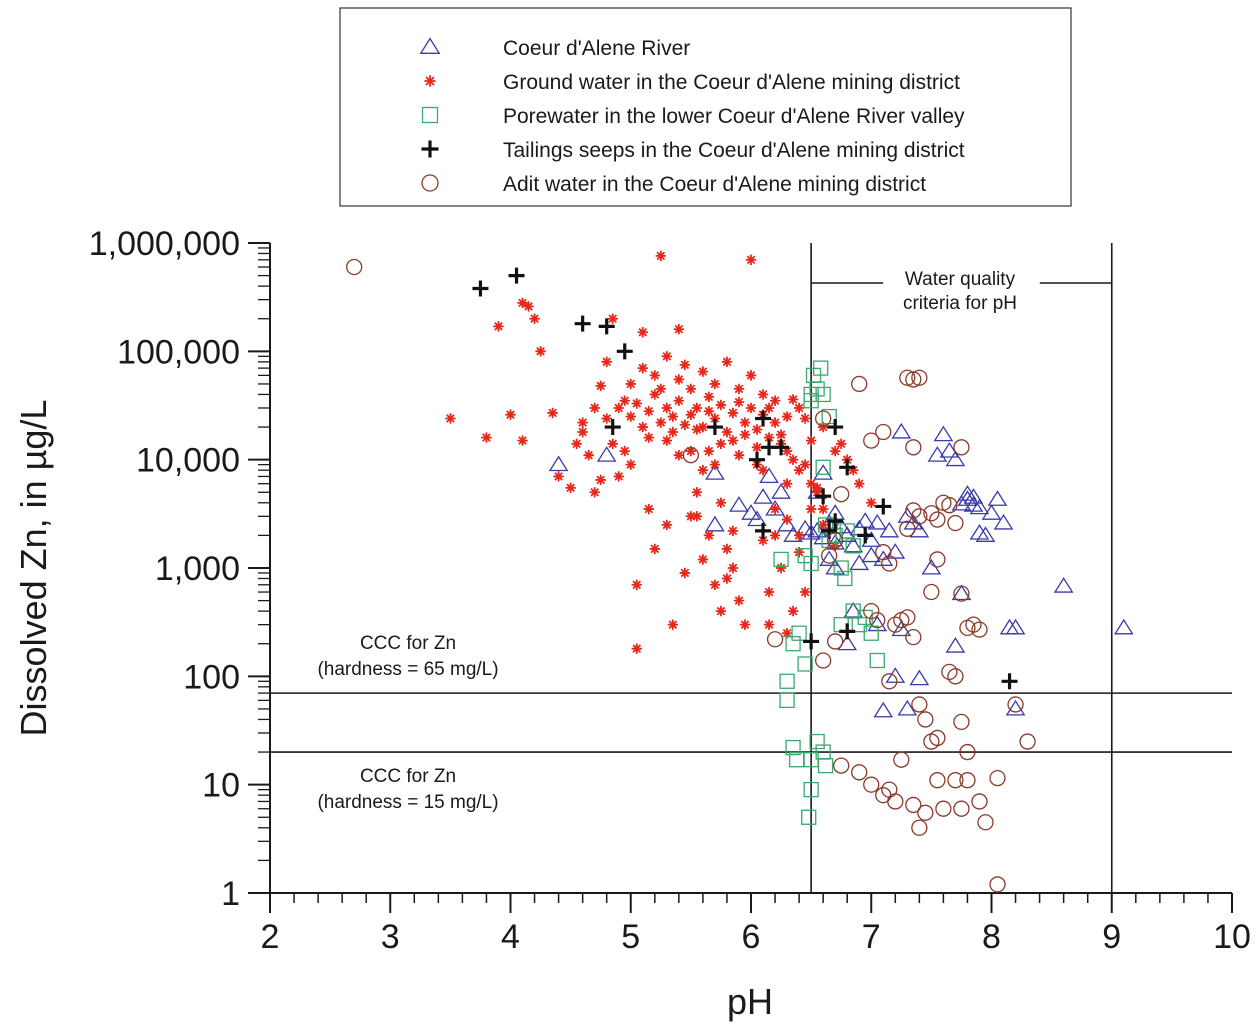  I want to click on y-tick-label: 100,000, so click(178, 352).